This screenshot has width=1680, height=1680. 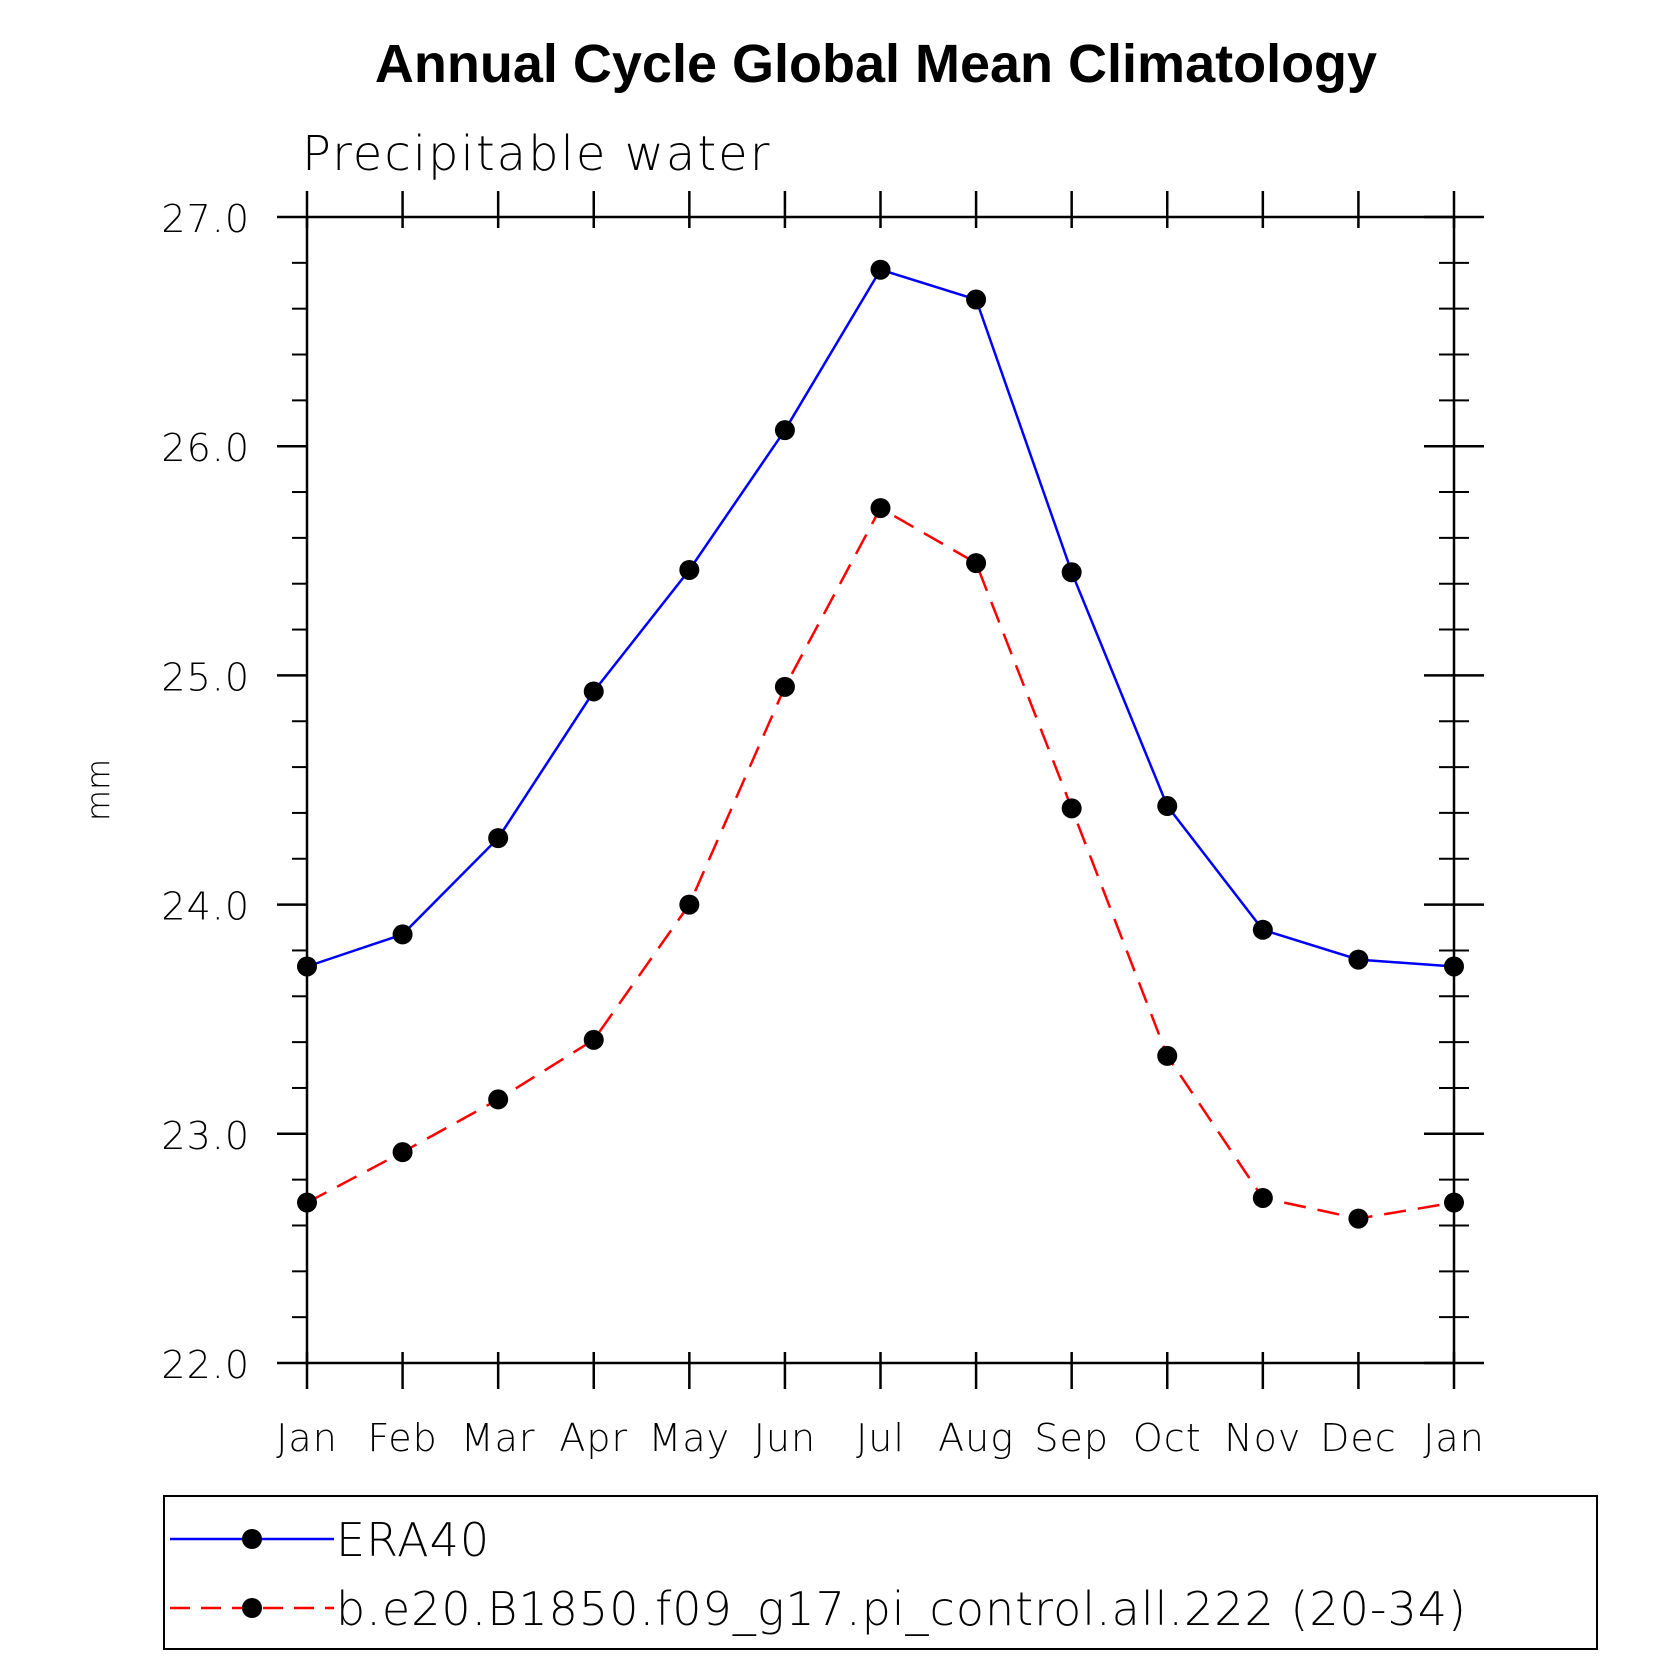 What do you see at coordinates (876, 64) in the screenshot?
I see `chart-title: Annual Cycle Global Mean Climatology` at bounding box center [876, 64].